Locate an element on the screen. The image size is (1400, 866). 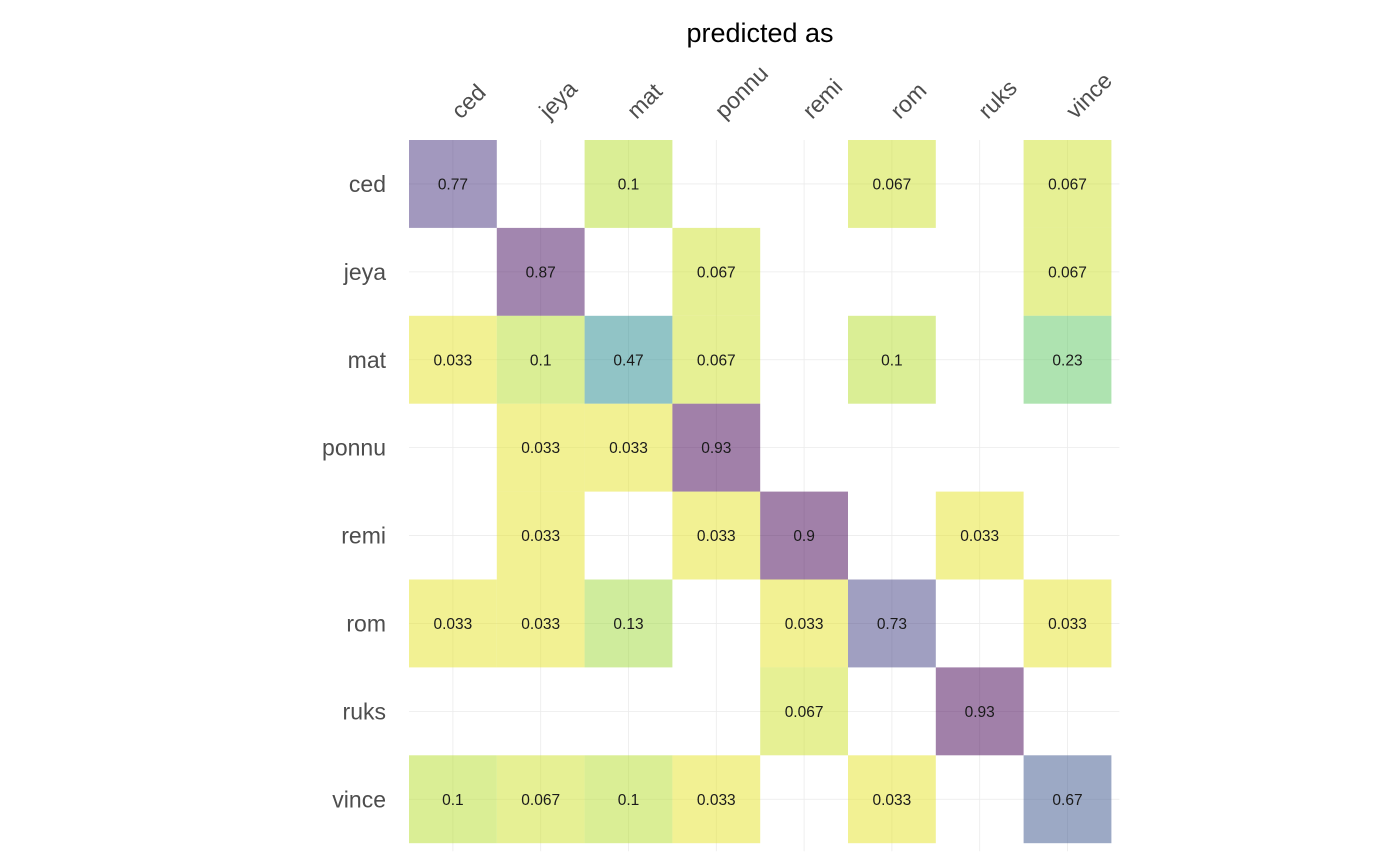
cell-value-label: 0.23 is located at coordinates (1067, 360).